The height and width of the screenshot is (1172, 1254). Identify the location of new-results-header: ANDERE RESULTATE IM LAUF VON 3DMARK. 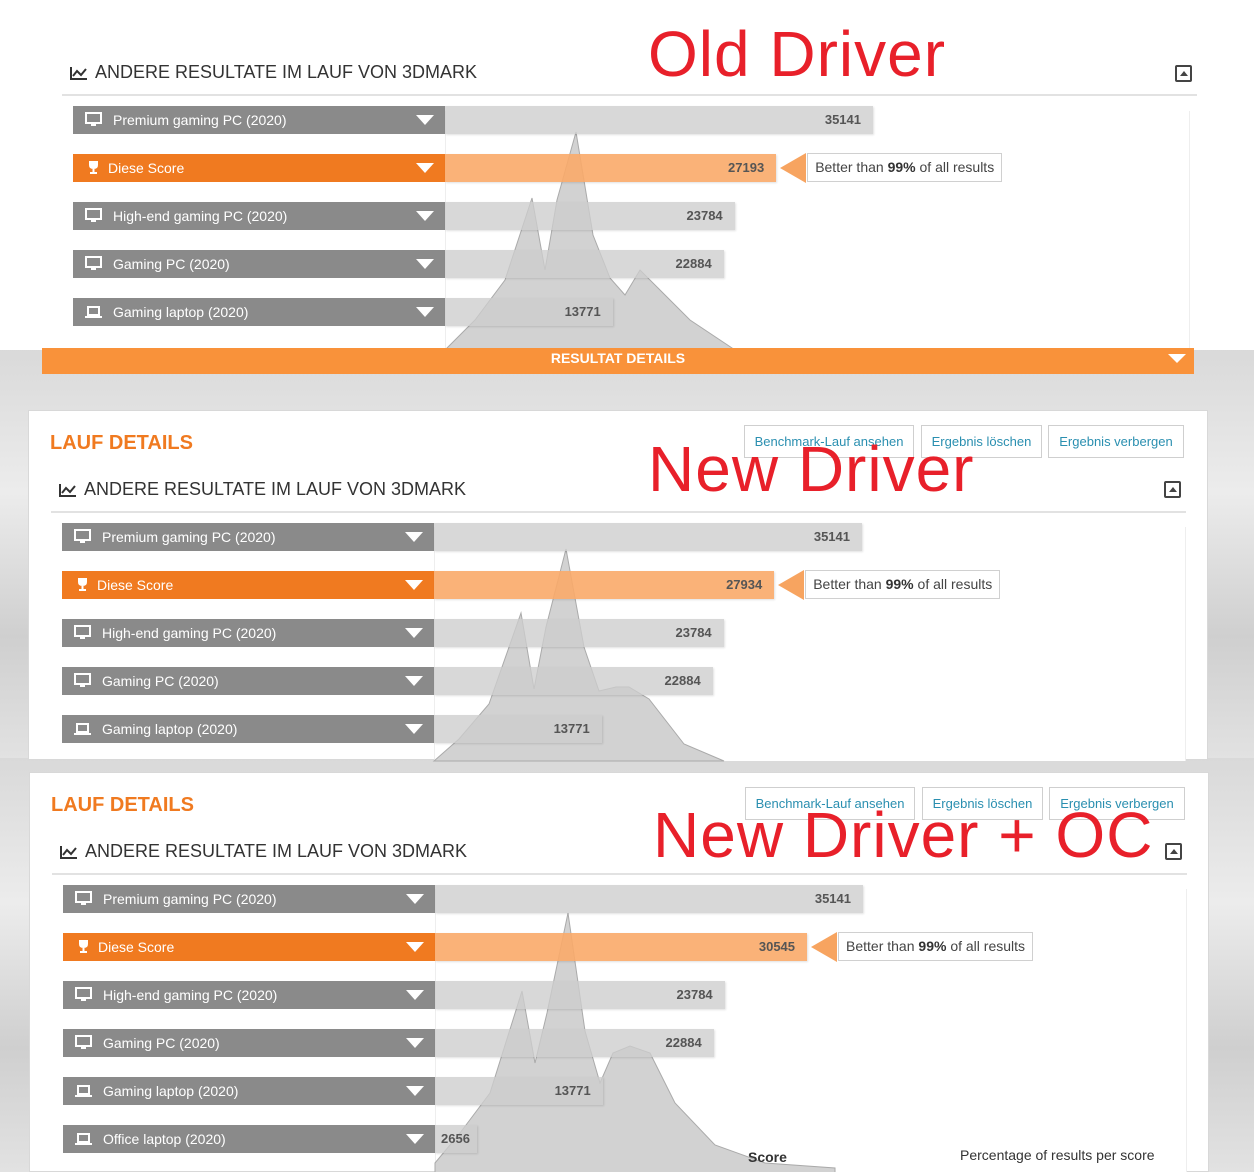
(262, 489).